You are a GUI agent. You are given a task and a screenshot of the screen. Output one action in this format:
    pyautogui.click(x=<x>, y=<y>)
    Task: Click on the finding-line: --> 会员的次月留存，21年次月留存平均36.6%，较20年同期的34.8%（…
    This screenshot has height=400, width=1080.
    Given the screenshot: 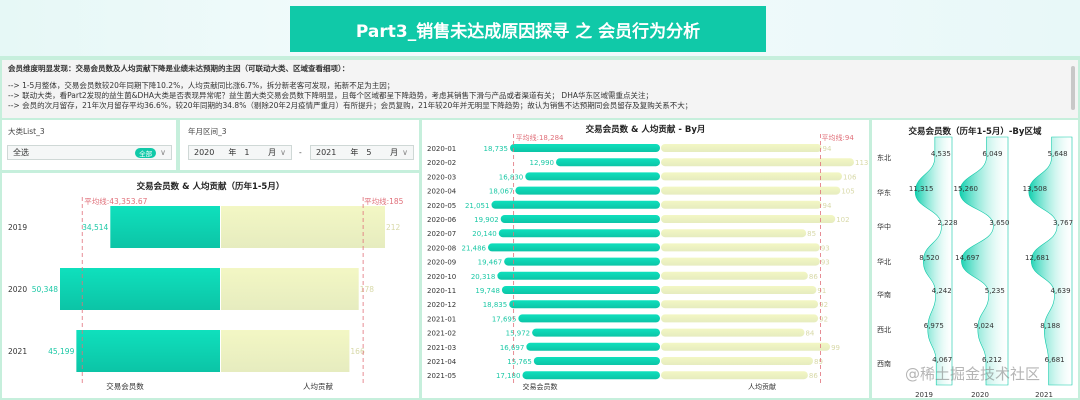 What is the action you would take?
    pyautogui.click(x=350, y=105)
    